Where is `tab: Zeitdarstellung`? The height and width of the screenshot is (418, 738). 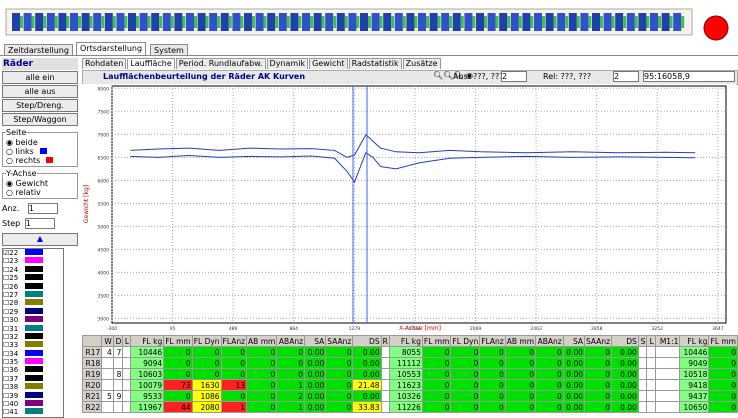
tab: Zeitdarstellung is located at coordinates (38, 50).